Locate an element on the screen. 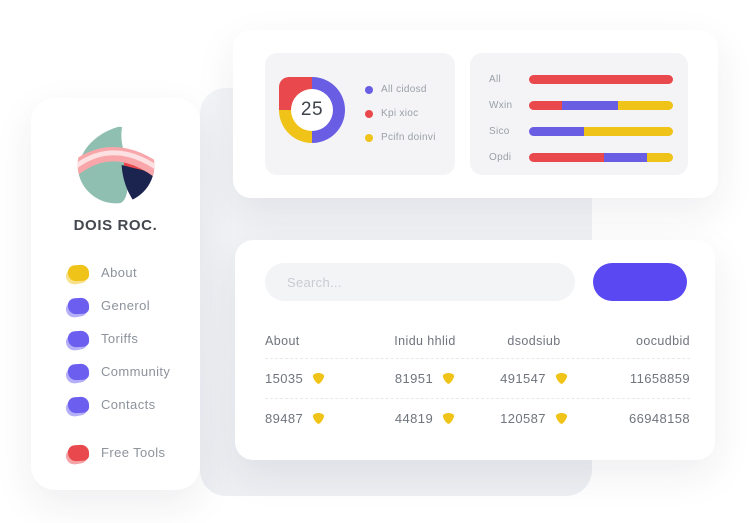 Image resolution: width=749 pixels, height=523 pixels. sidebar-item-label: Toriffs is located at coordinates (120, 338).